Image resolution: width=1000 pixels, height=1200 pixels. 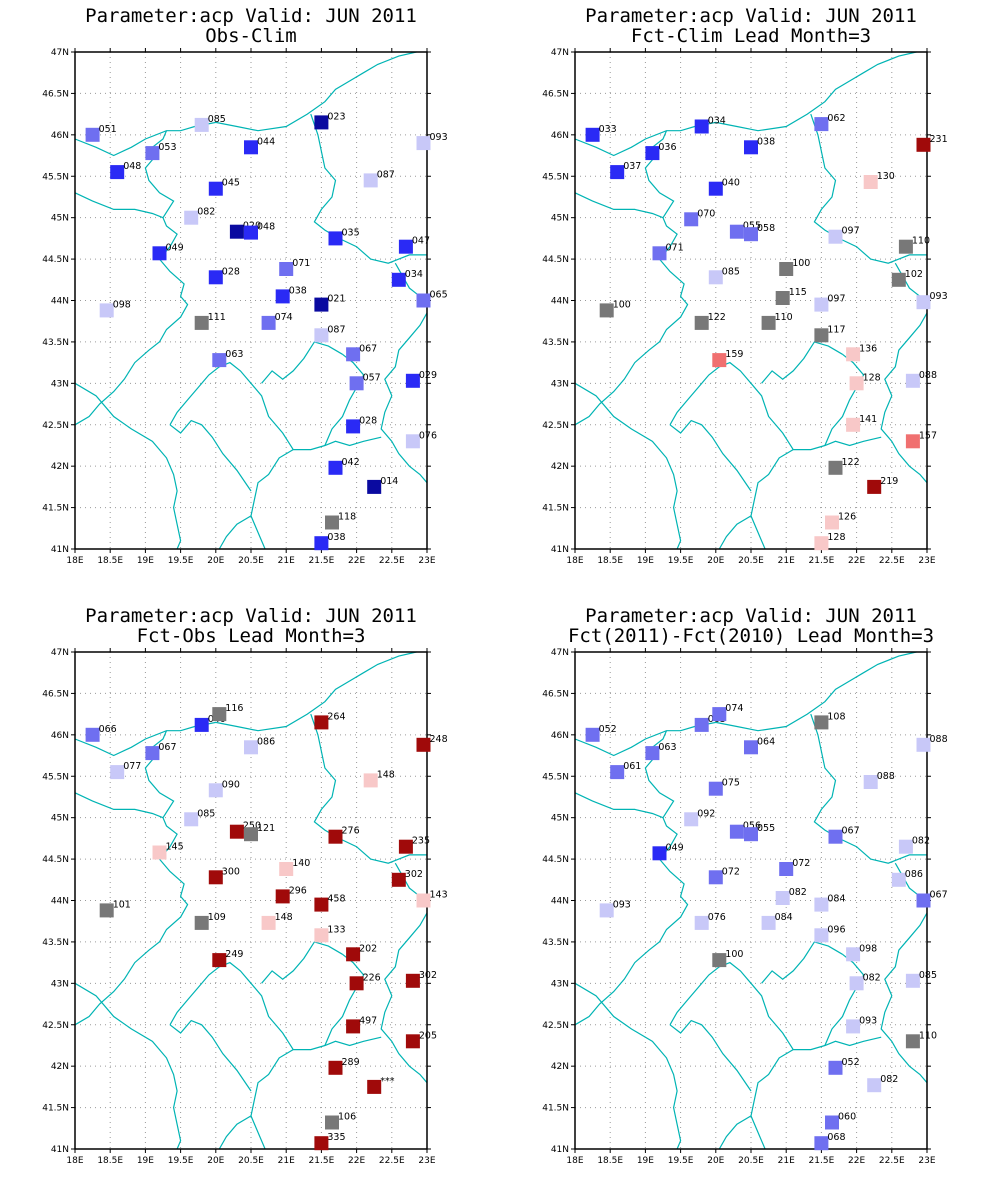 I want to click on y-tick-label: 47N, so click(x=60, y=53).